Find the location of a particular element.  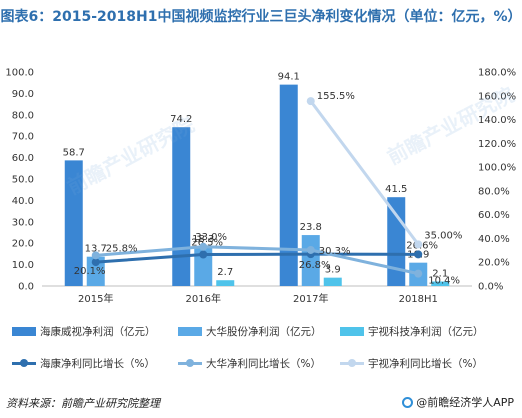

x-tick-label: 2018H1 is located at coordinates (418, 299).